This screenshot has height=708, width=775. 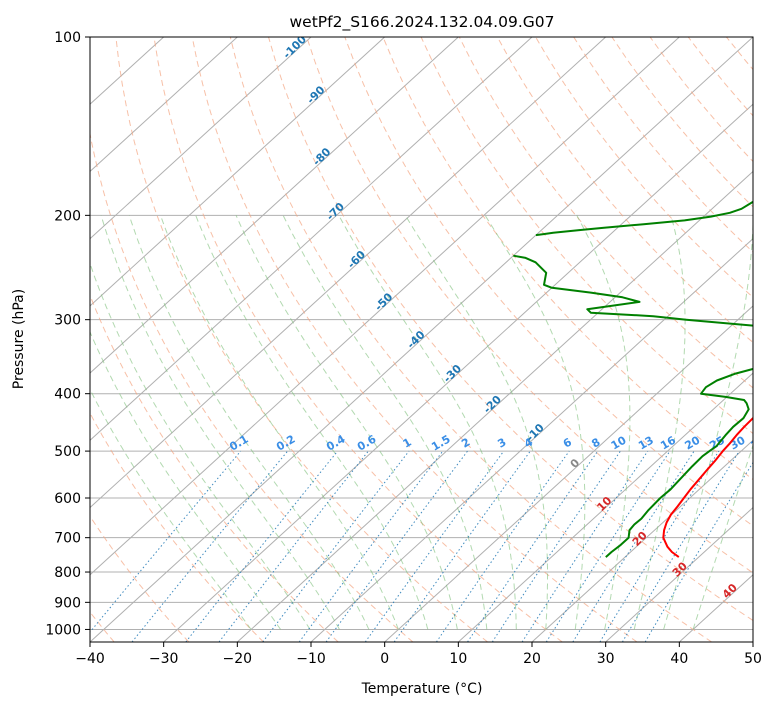 I want to click on y-tick-label: 500, so click(x=67, y=452).